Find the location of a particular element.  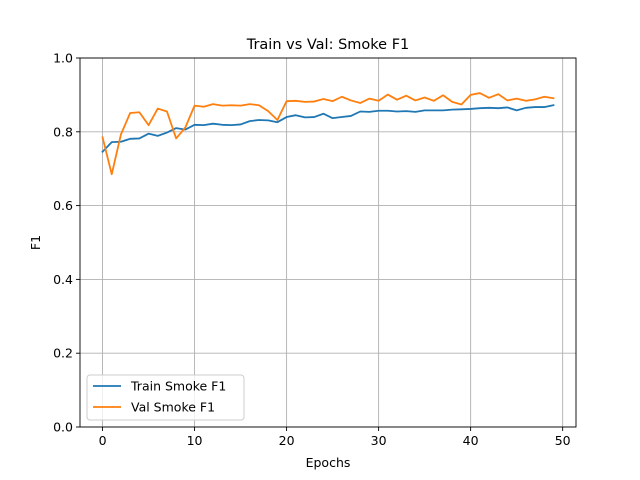

x-tick-label: 40 is located at coordinates (471, 440).